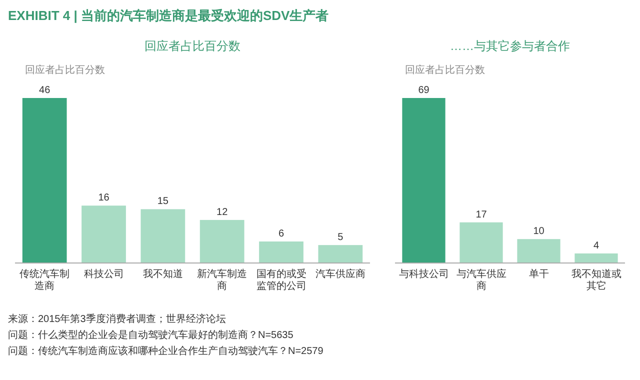  Describe the element at coordinates (341, 238) in the screenshot. I see `data-label: 5` at that location.